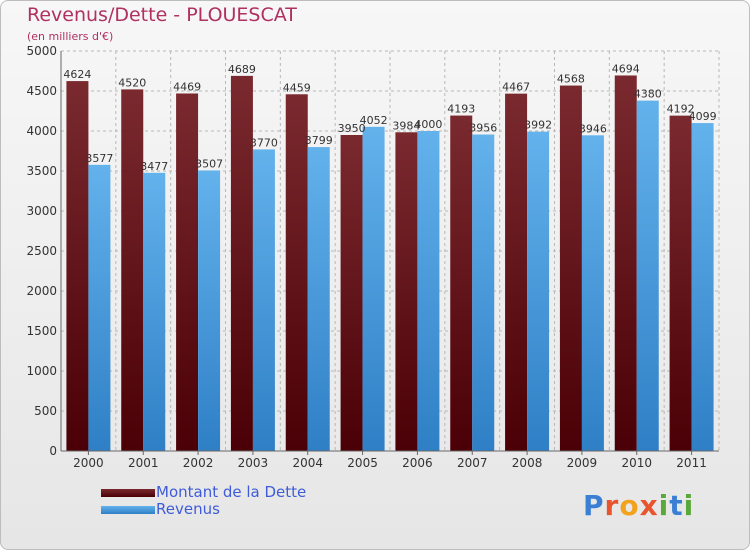 The height and width of the screenshot is (550, 750). I want to click on data-label-dette-2005: 3950, so click(352, 128).